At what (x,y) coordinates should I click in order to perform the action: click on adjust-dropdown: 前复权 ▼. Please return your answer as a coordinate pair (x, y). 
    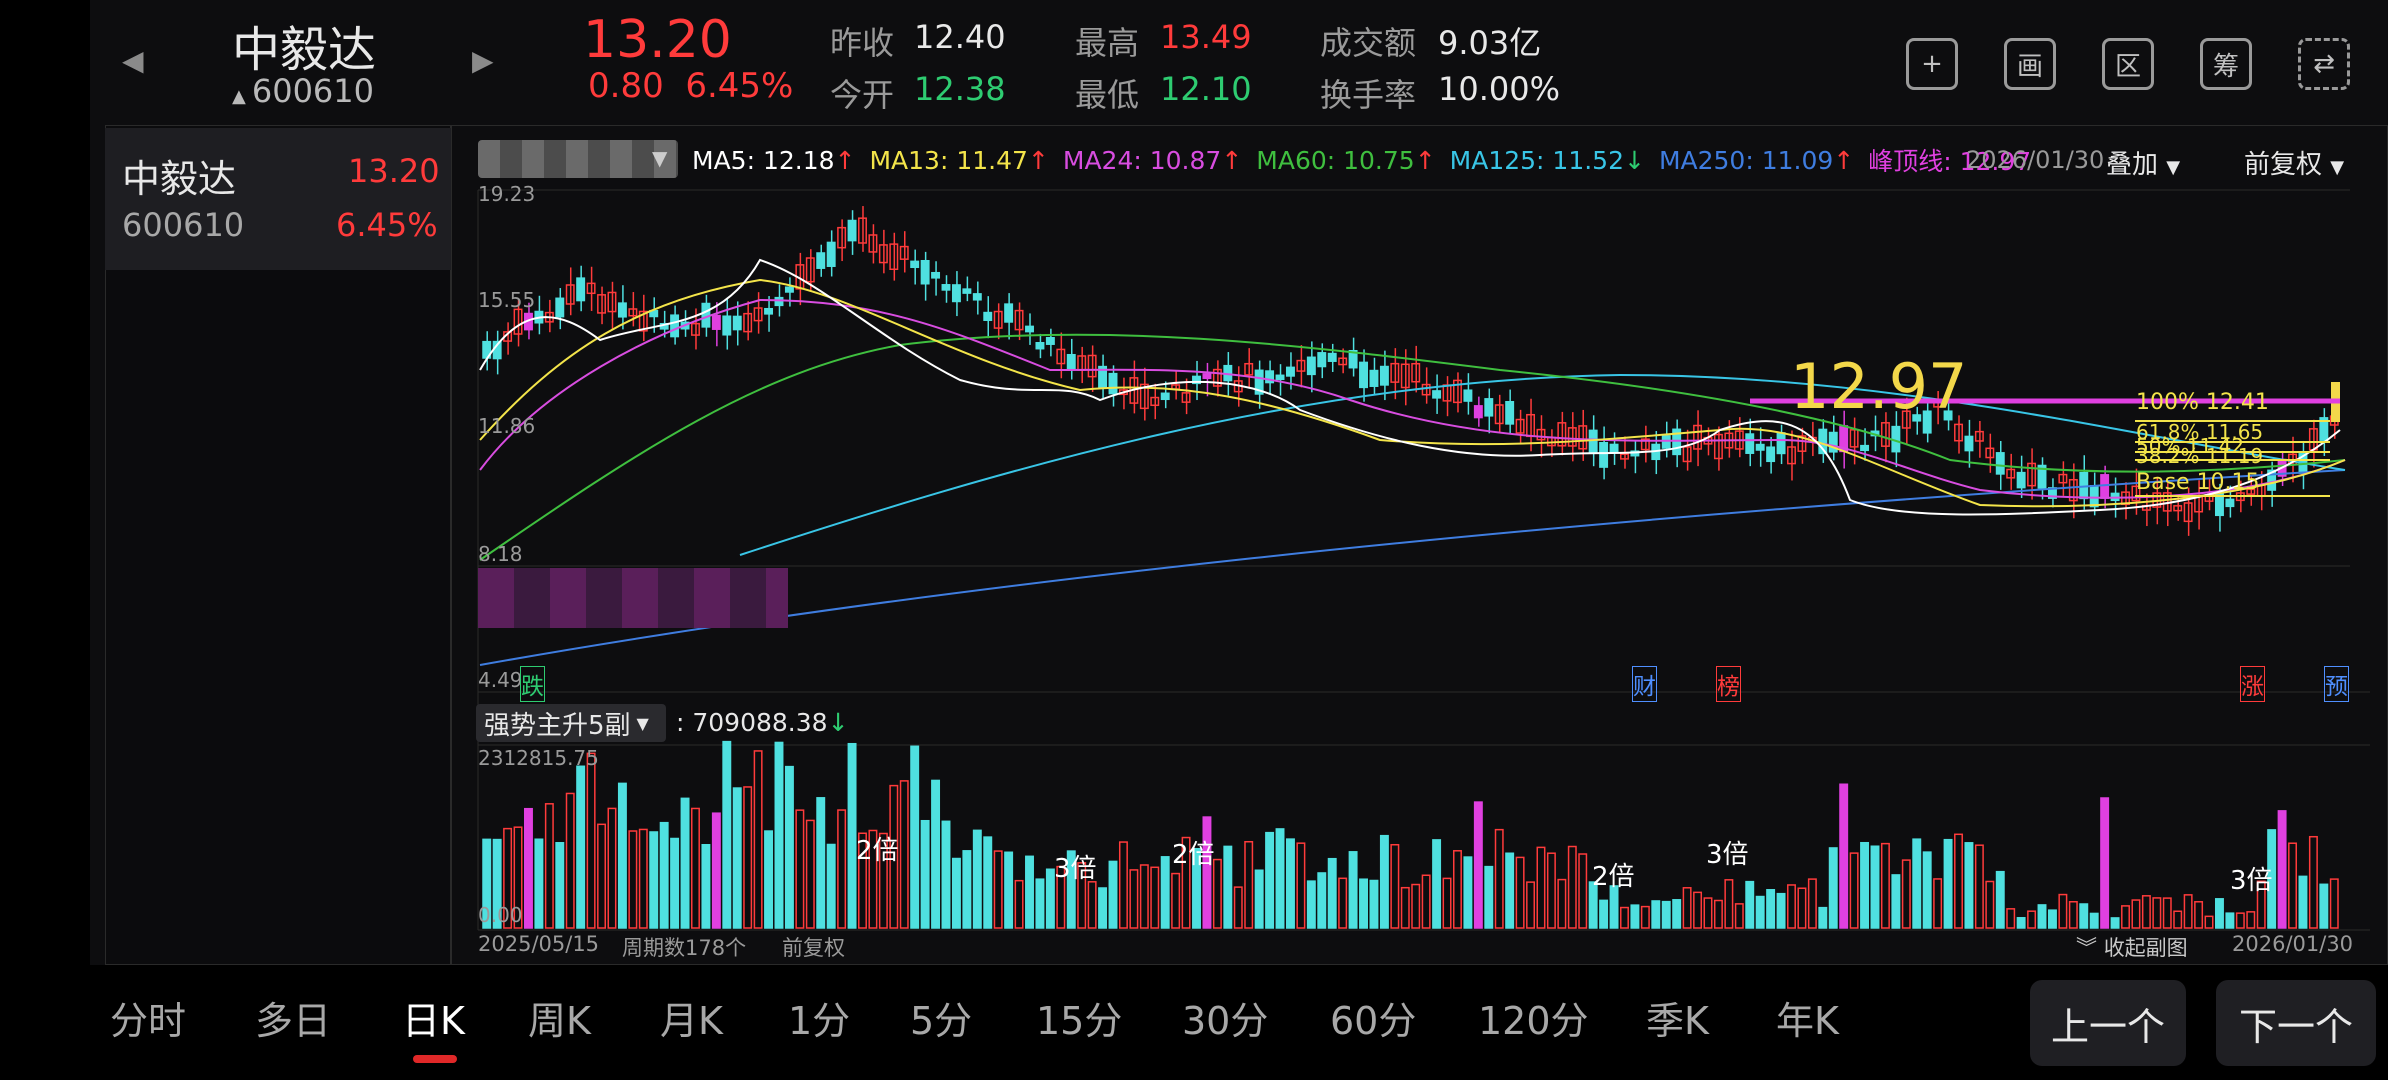
    Looking at the image, I should click on (2294, 162).